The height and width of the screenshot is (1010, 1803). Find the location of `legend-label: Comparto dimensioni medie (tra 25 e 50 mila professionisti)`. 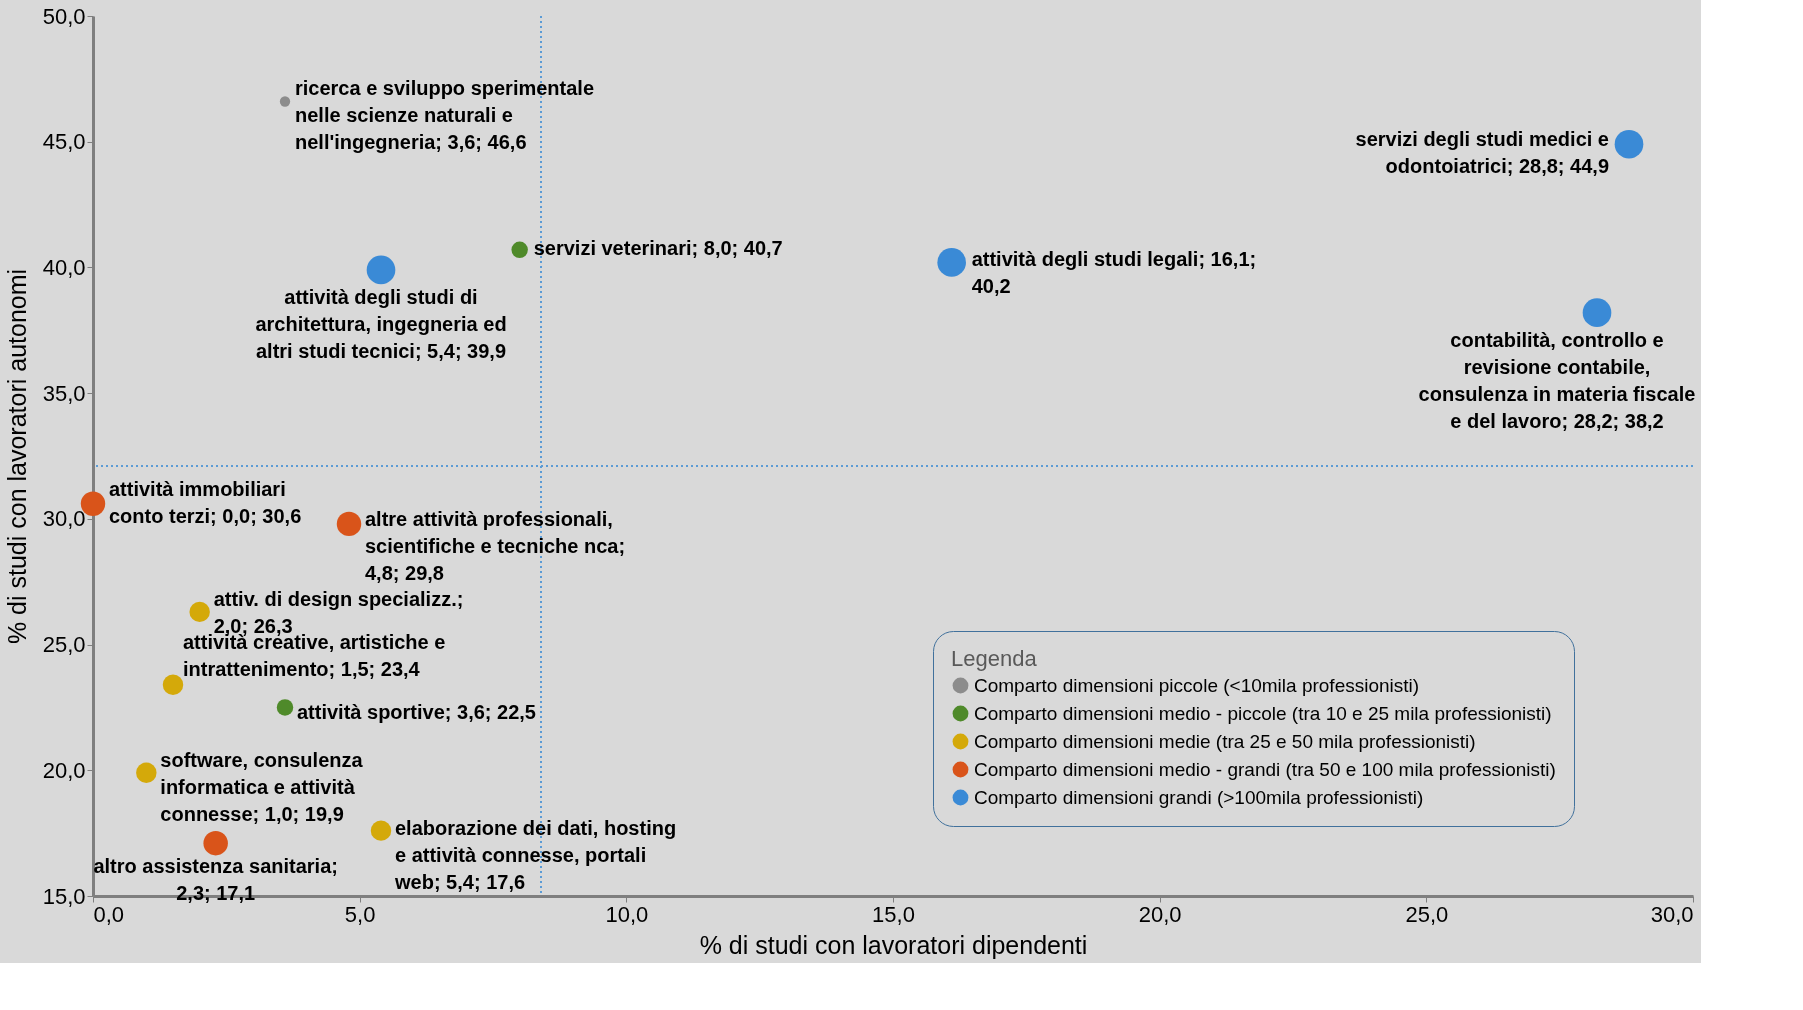

legend-label: Comparto dimensioni medie (tra 25 e 50 mila professionisti) is located at coordinates (1225, 741).